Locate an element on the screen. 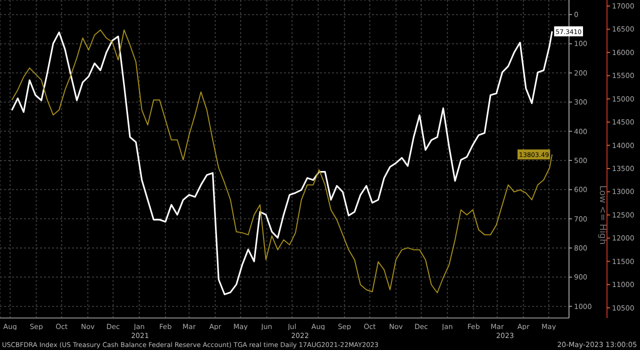  text: Low <= High is located at coordinates (602, 215).